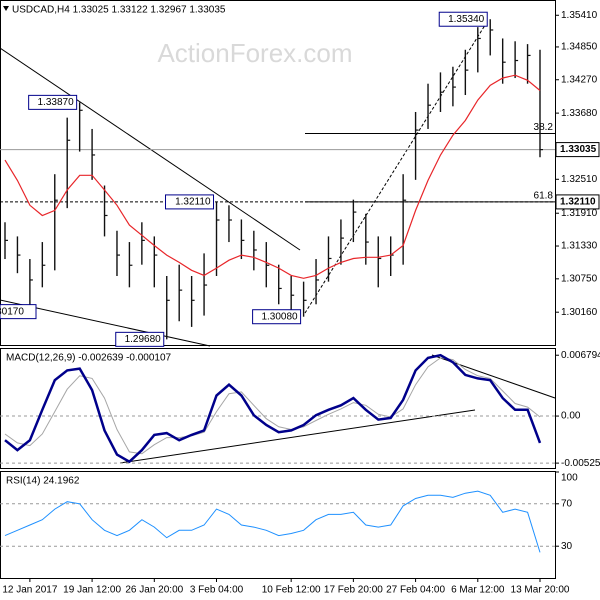  What do you see at coordinates (567, 546) in the screenshot?
I see `y-tick-label: 30` at bounding box center [567, 546].